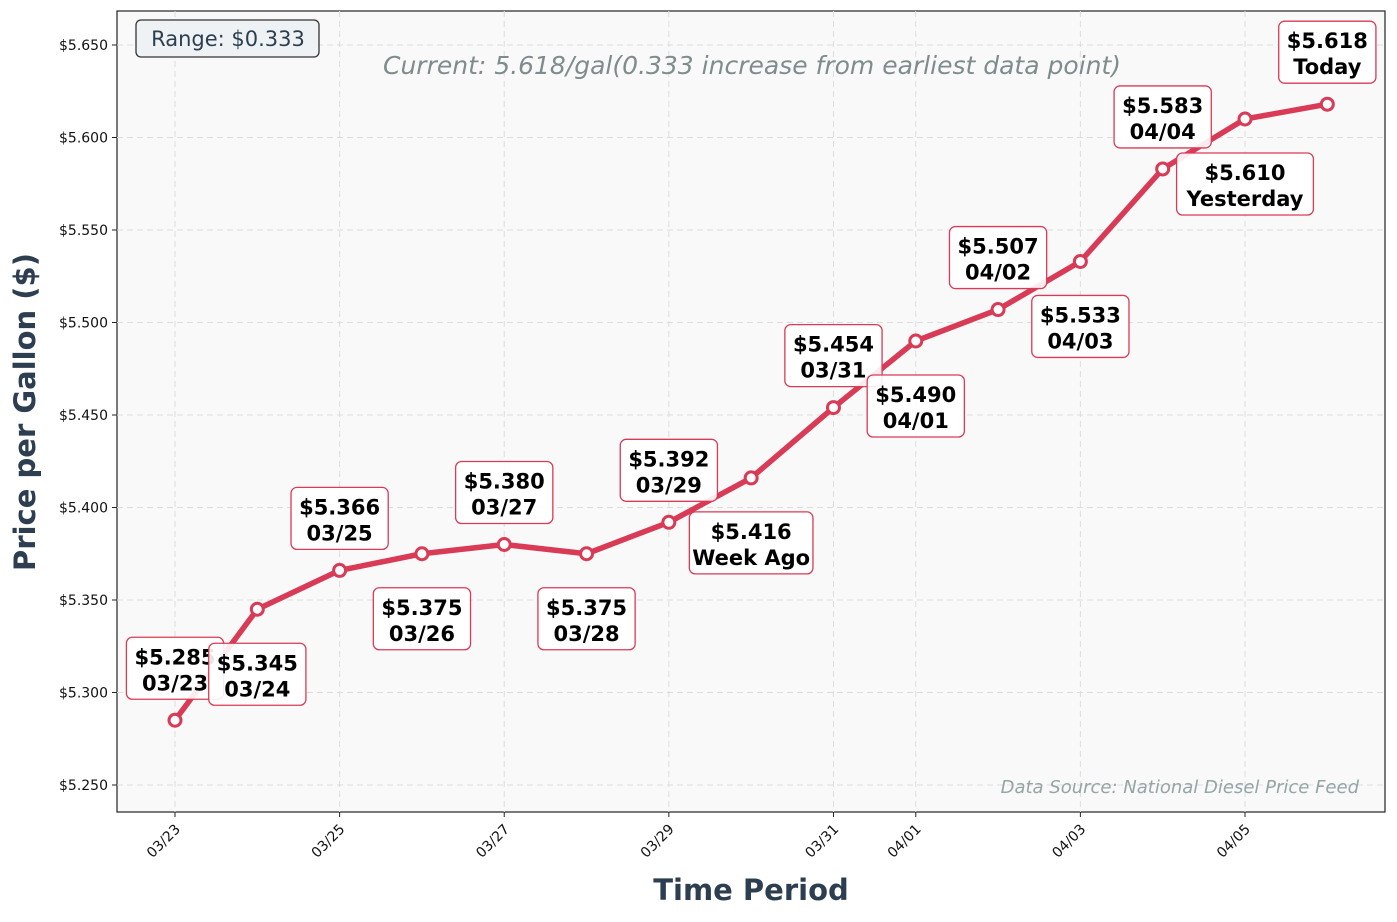  I want to click on point-label-date: Week Ago, so click(751, 558).